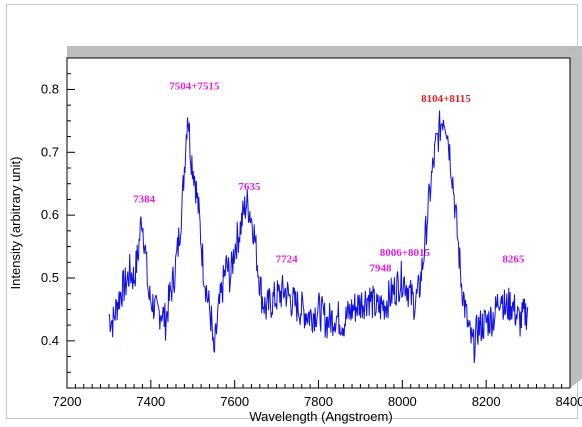 This screenshot has height=427, width=582. Describe the element at coordinates (576, 218) in the screenshot. I see `plot-right-bevel` at that location.